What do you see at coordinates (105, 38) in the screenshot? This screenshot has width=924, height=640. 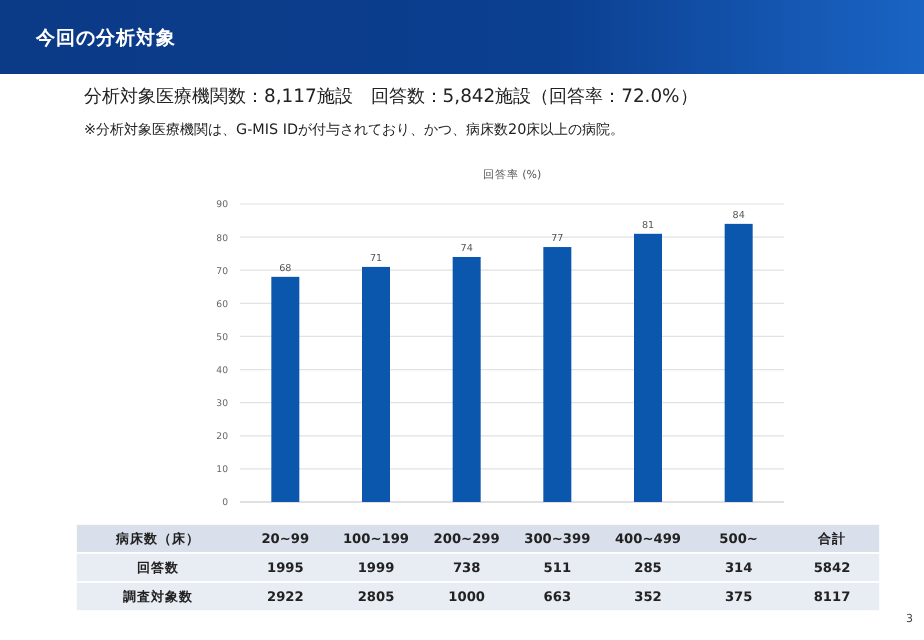 I see `chart-title: 今回の分析対象` at bounding box center [105, 38].